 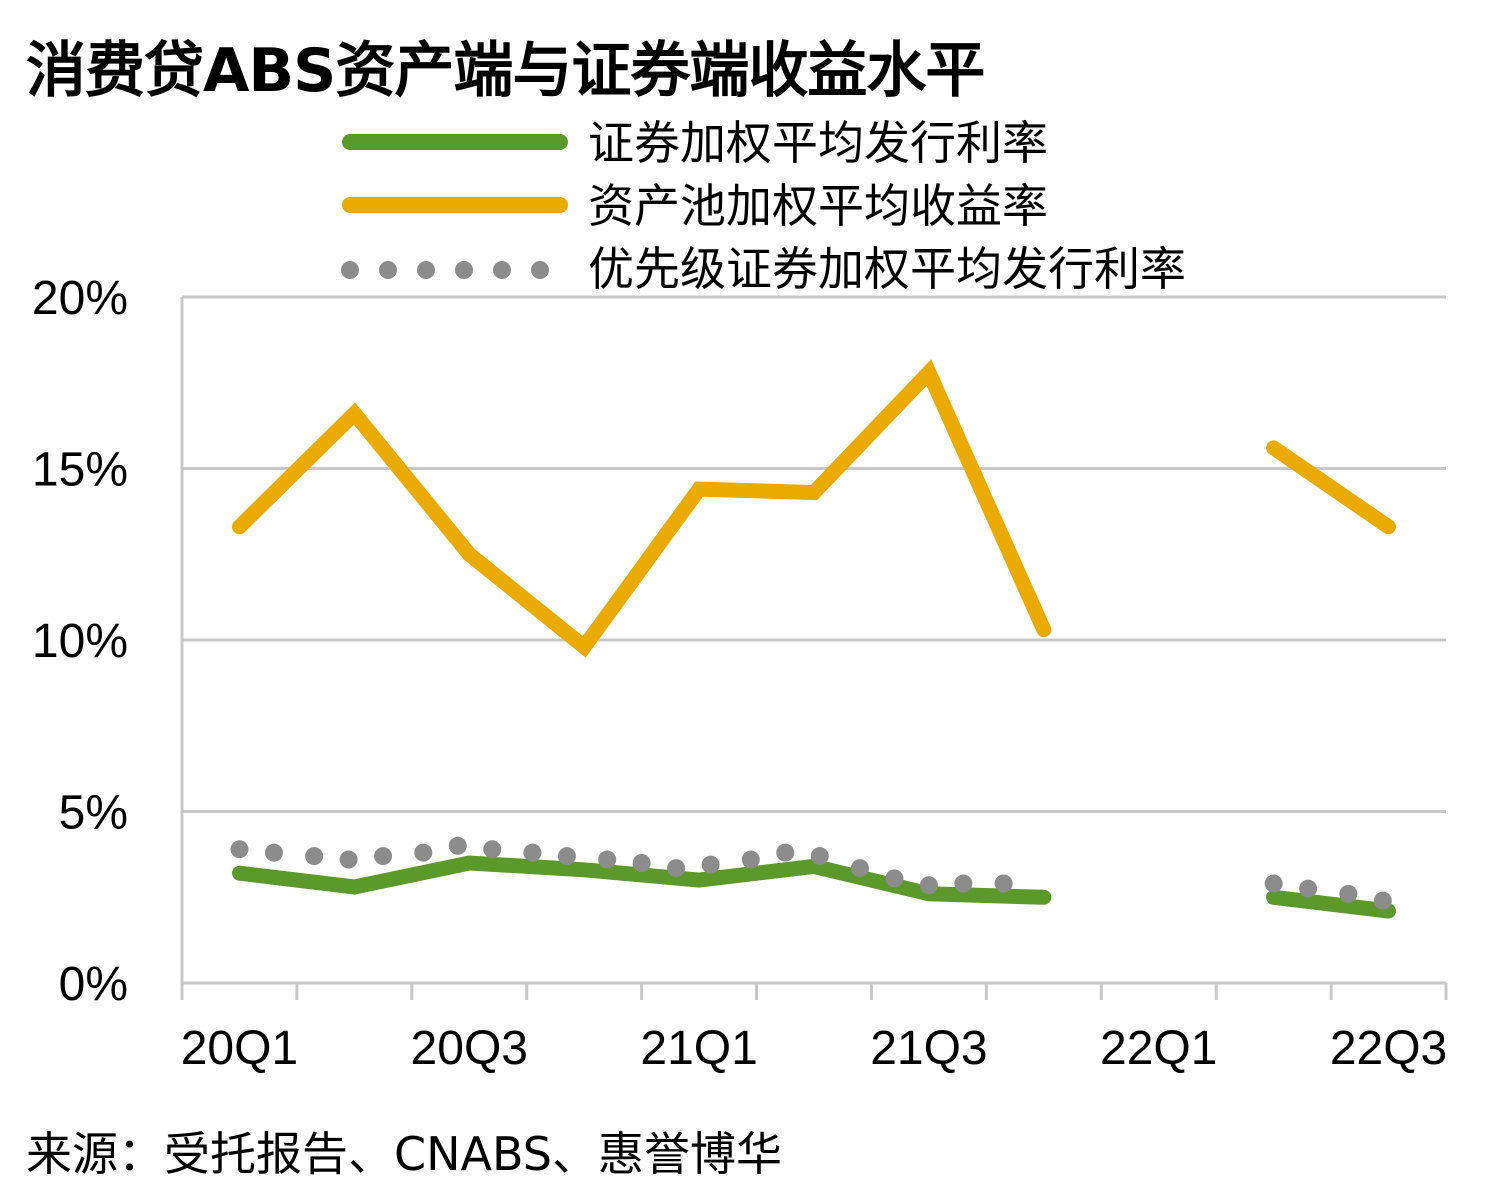 I want to click on x-tick-label: 22Q1, so click(x=1158, y=1048).